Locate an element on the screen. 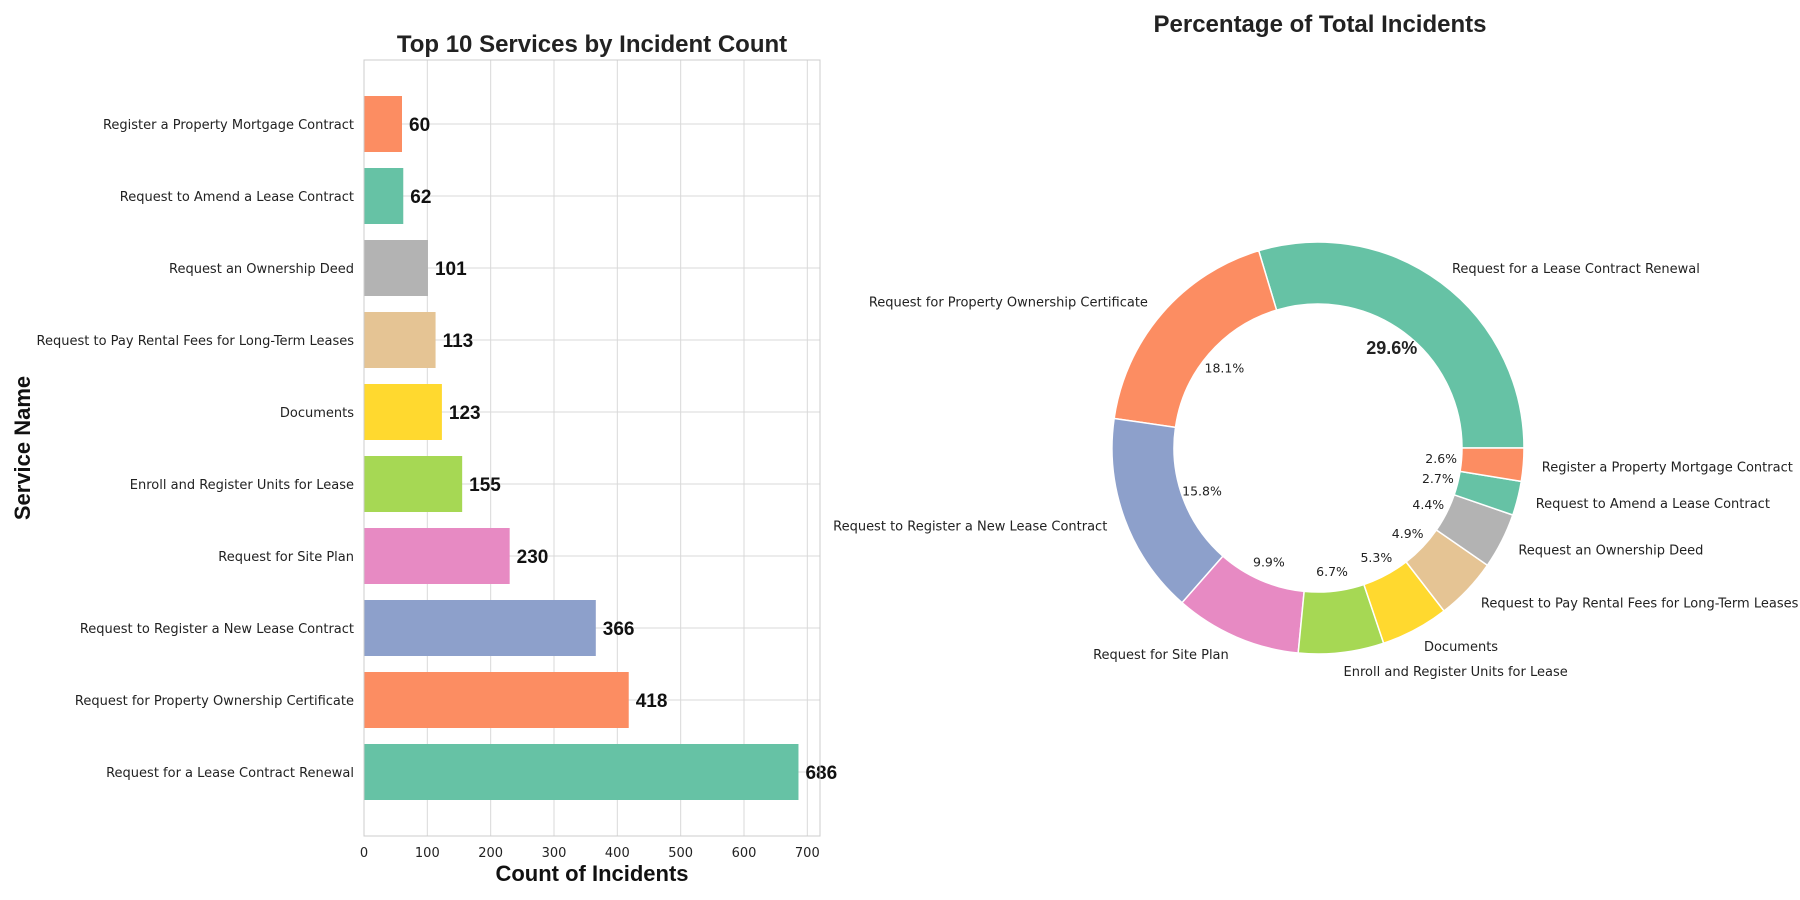 The image size is (1800, 900). slice-percent-label: 9.9% is located at coordinates (1269, 561).